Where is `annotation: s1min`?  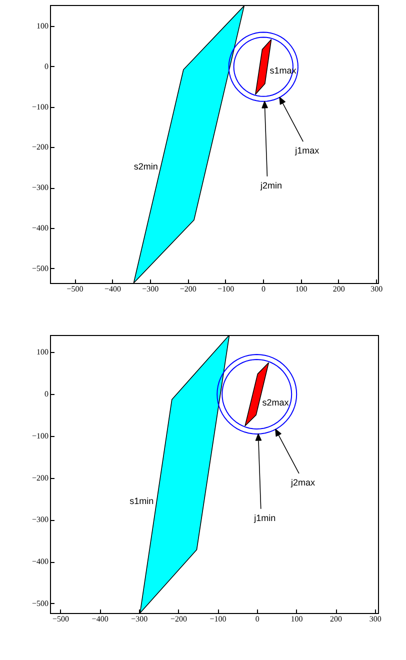 annotation: s1min is located at coordinates (142, 501).